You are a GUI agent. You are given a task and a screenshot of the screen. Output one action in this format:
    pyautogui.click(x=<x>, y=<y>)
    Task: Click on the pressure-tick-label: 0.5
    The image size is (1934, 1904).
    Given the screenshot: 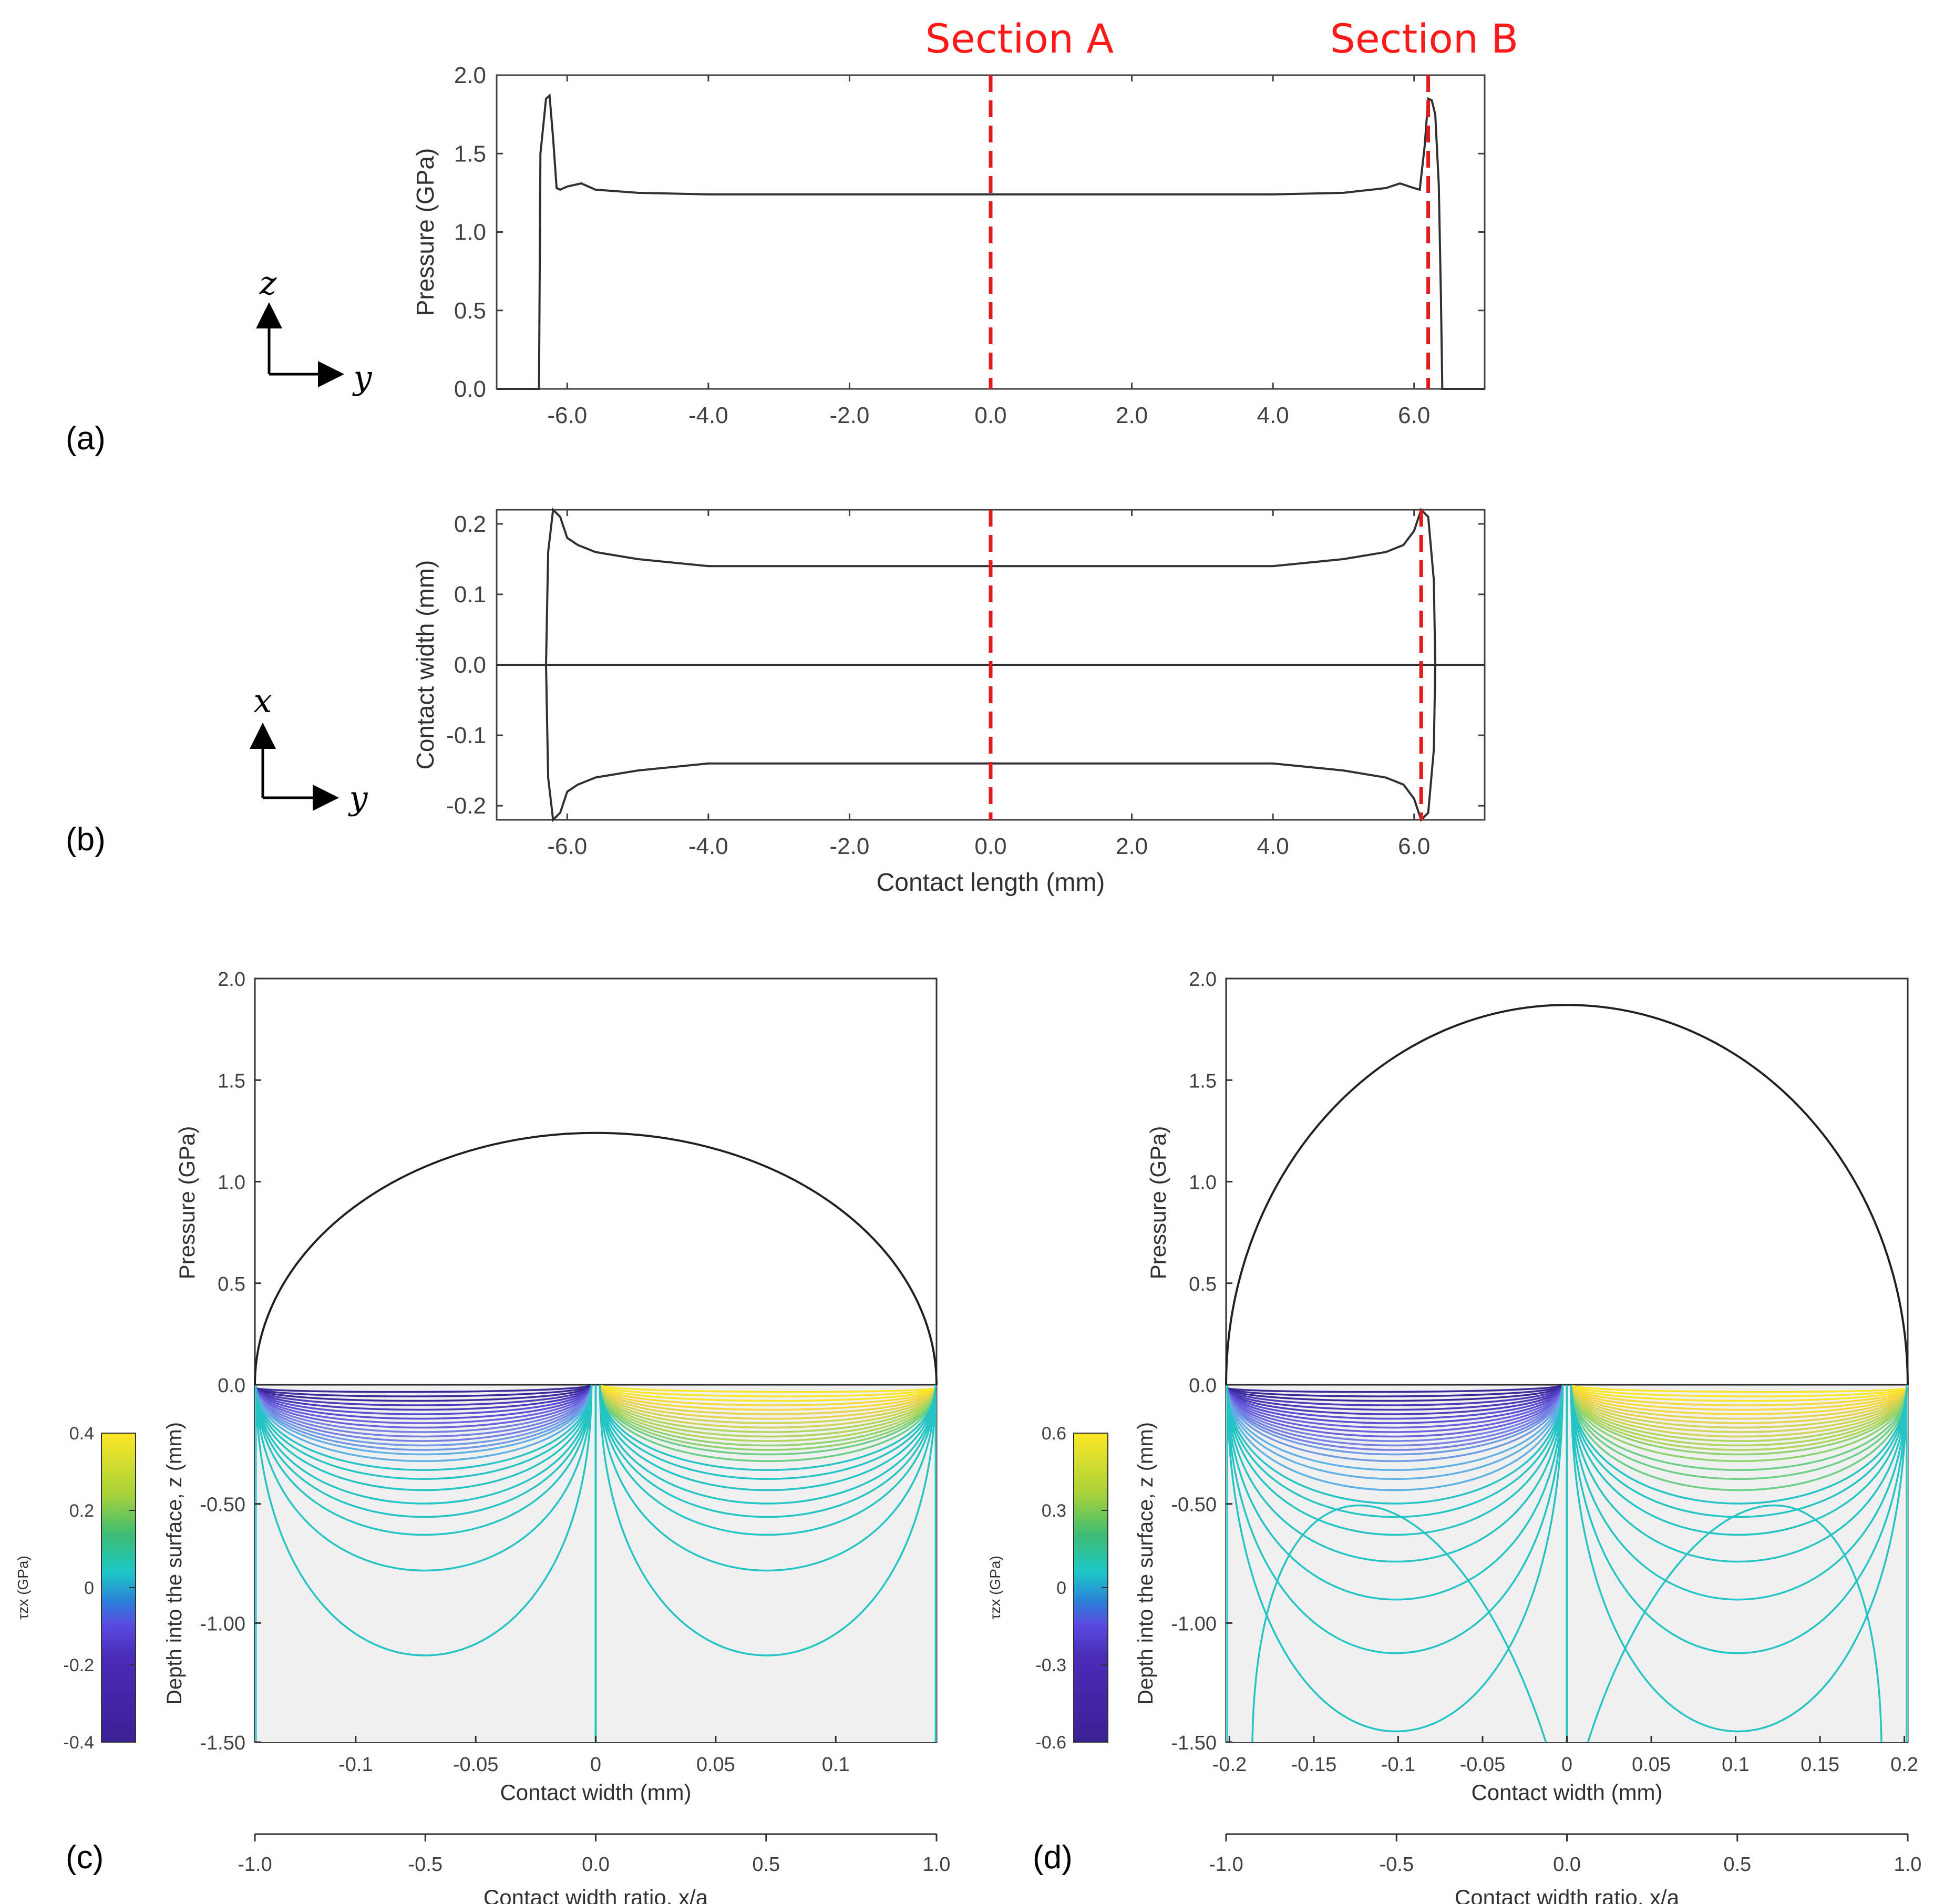 What is the action you would take?
    pyautogui.click(x=1203, y=1284)
    